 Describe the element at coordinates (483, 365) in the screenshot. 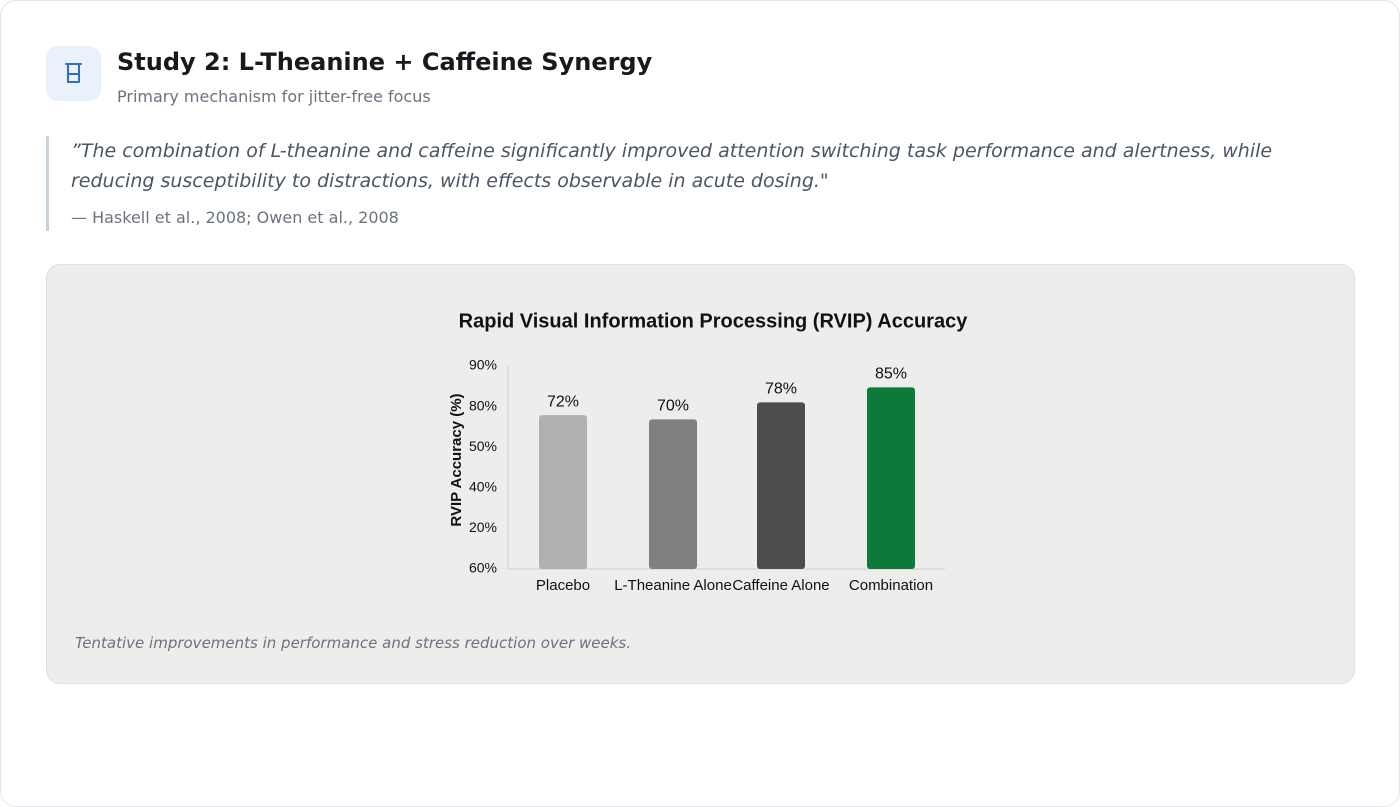

I see `y-tick-label: 90%` at that location.